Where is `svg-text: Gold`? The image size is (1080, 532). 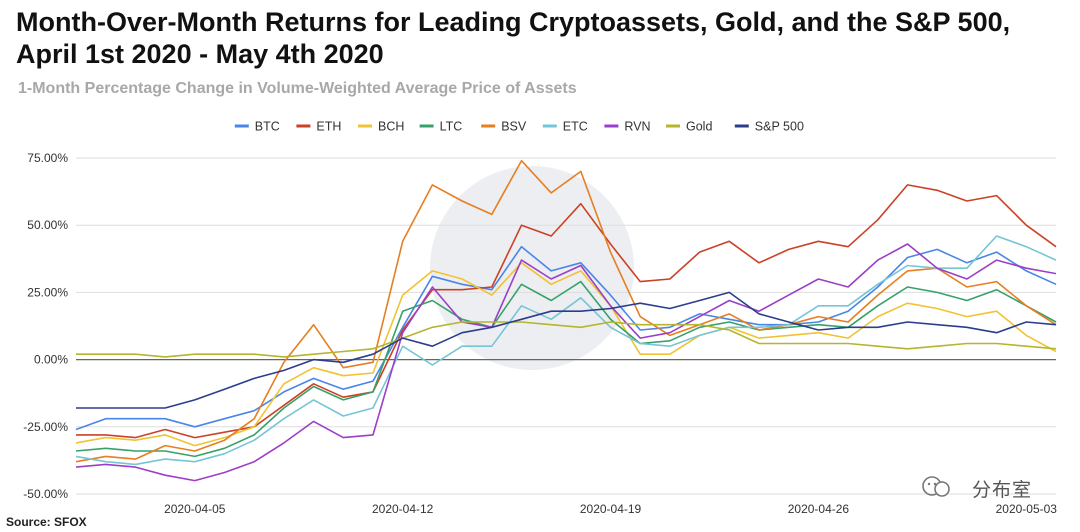
svg-text: Gold is located at coordinates (699, 127).